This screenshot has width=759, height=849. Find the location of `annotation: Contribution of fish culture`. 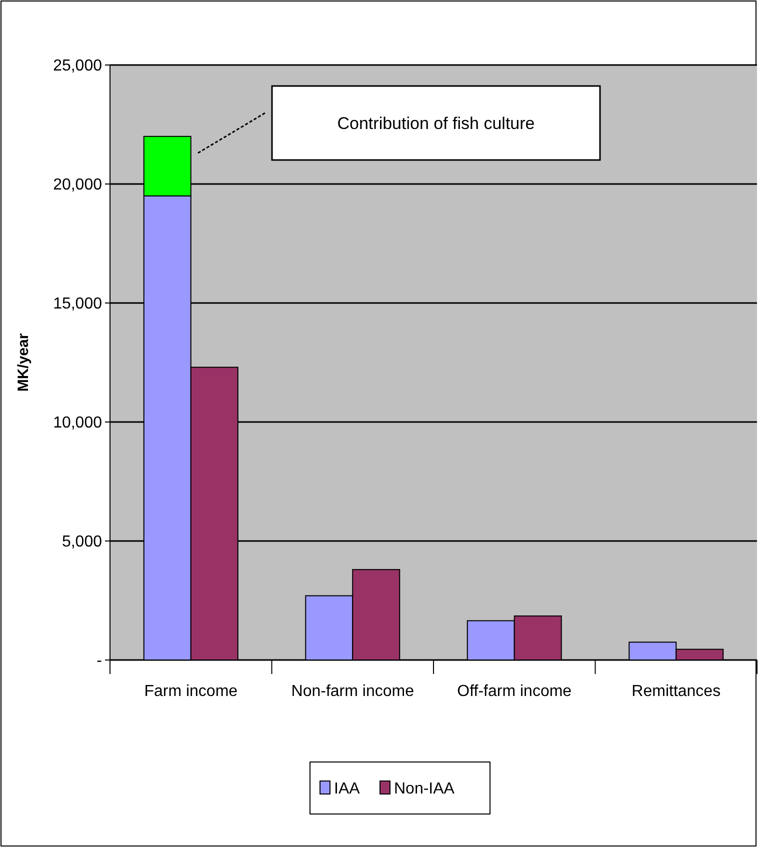

annotation: Contribution of fish culture is located at coordinates (436, 123).